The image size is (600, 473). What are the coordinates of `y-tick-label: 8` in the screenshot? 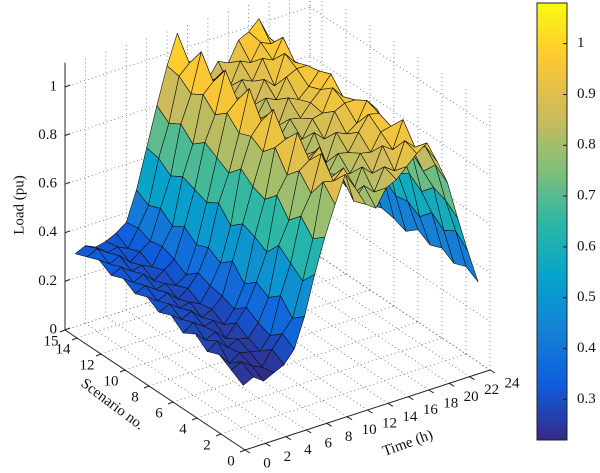 It's located at (135, 397).